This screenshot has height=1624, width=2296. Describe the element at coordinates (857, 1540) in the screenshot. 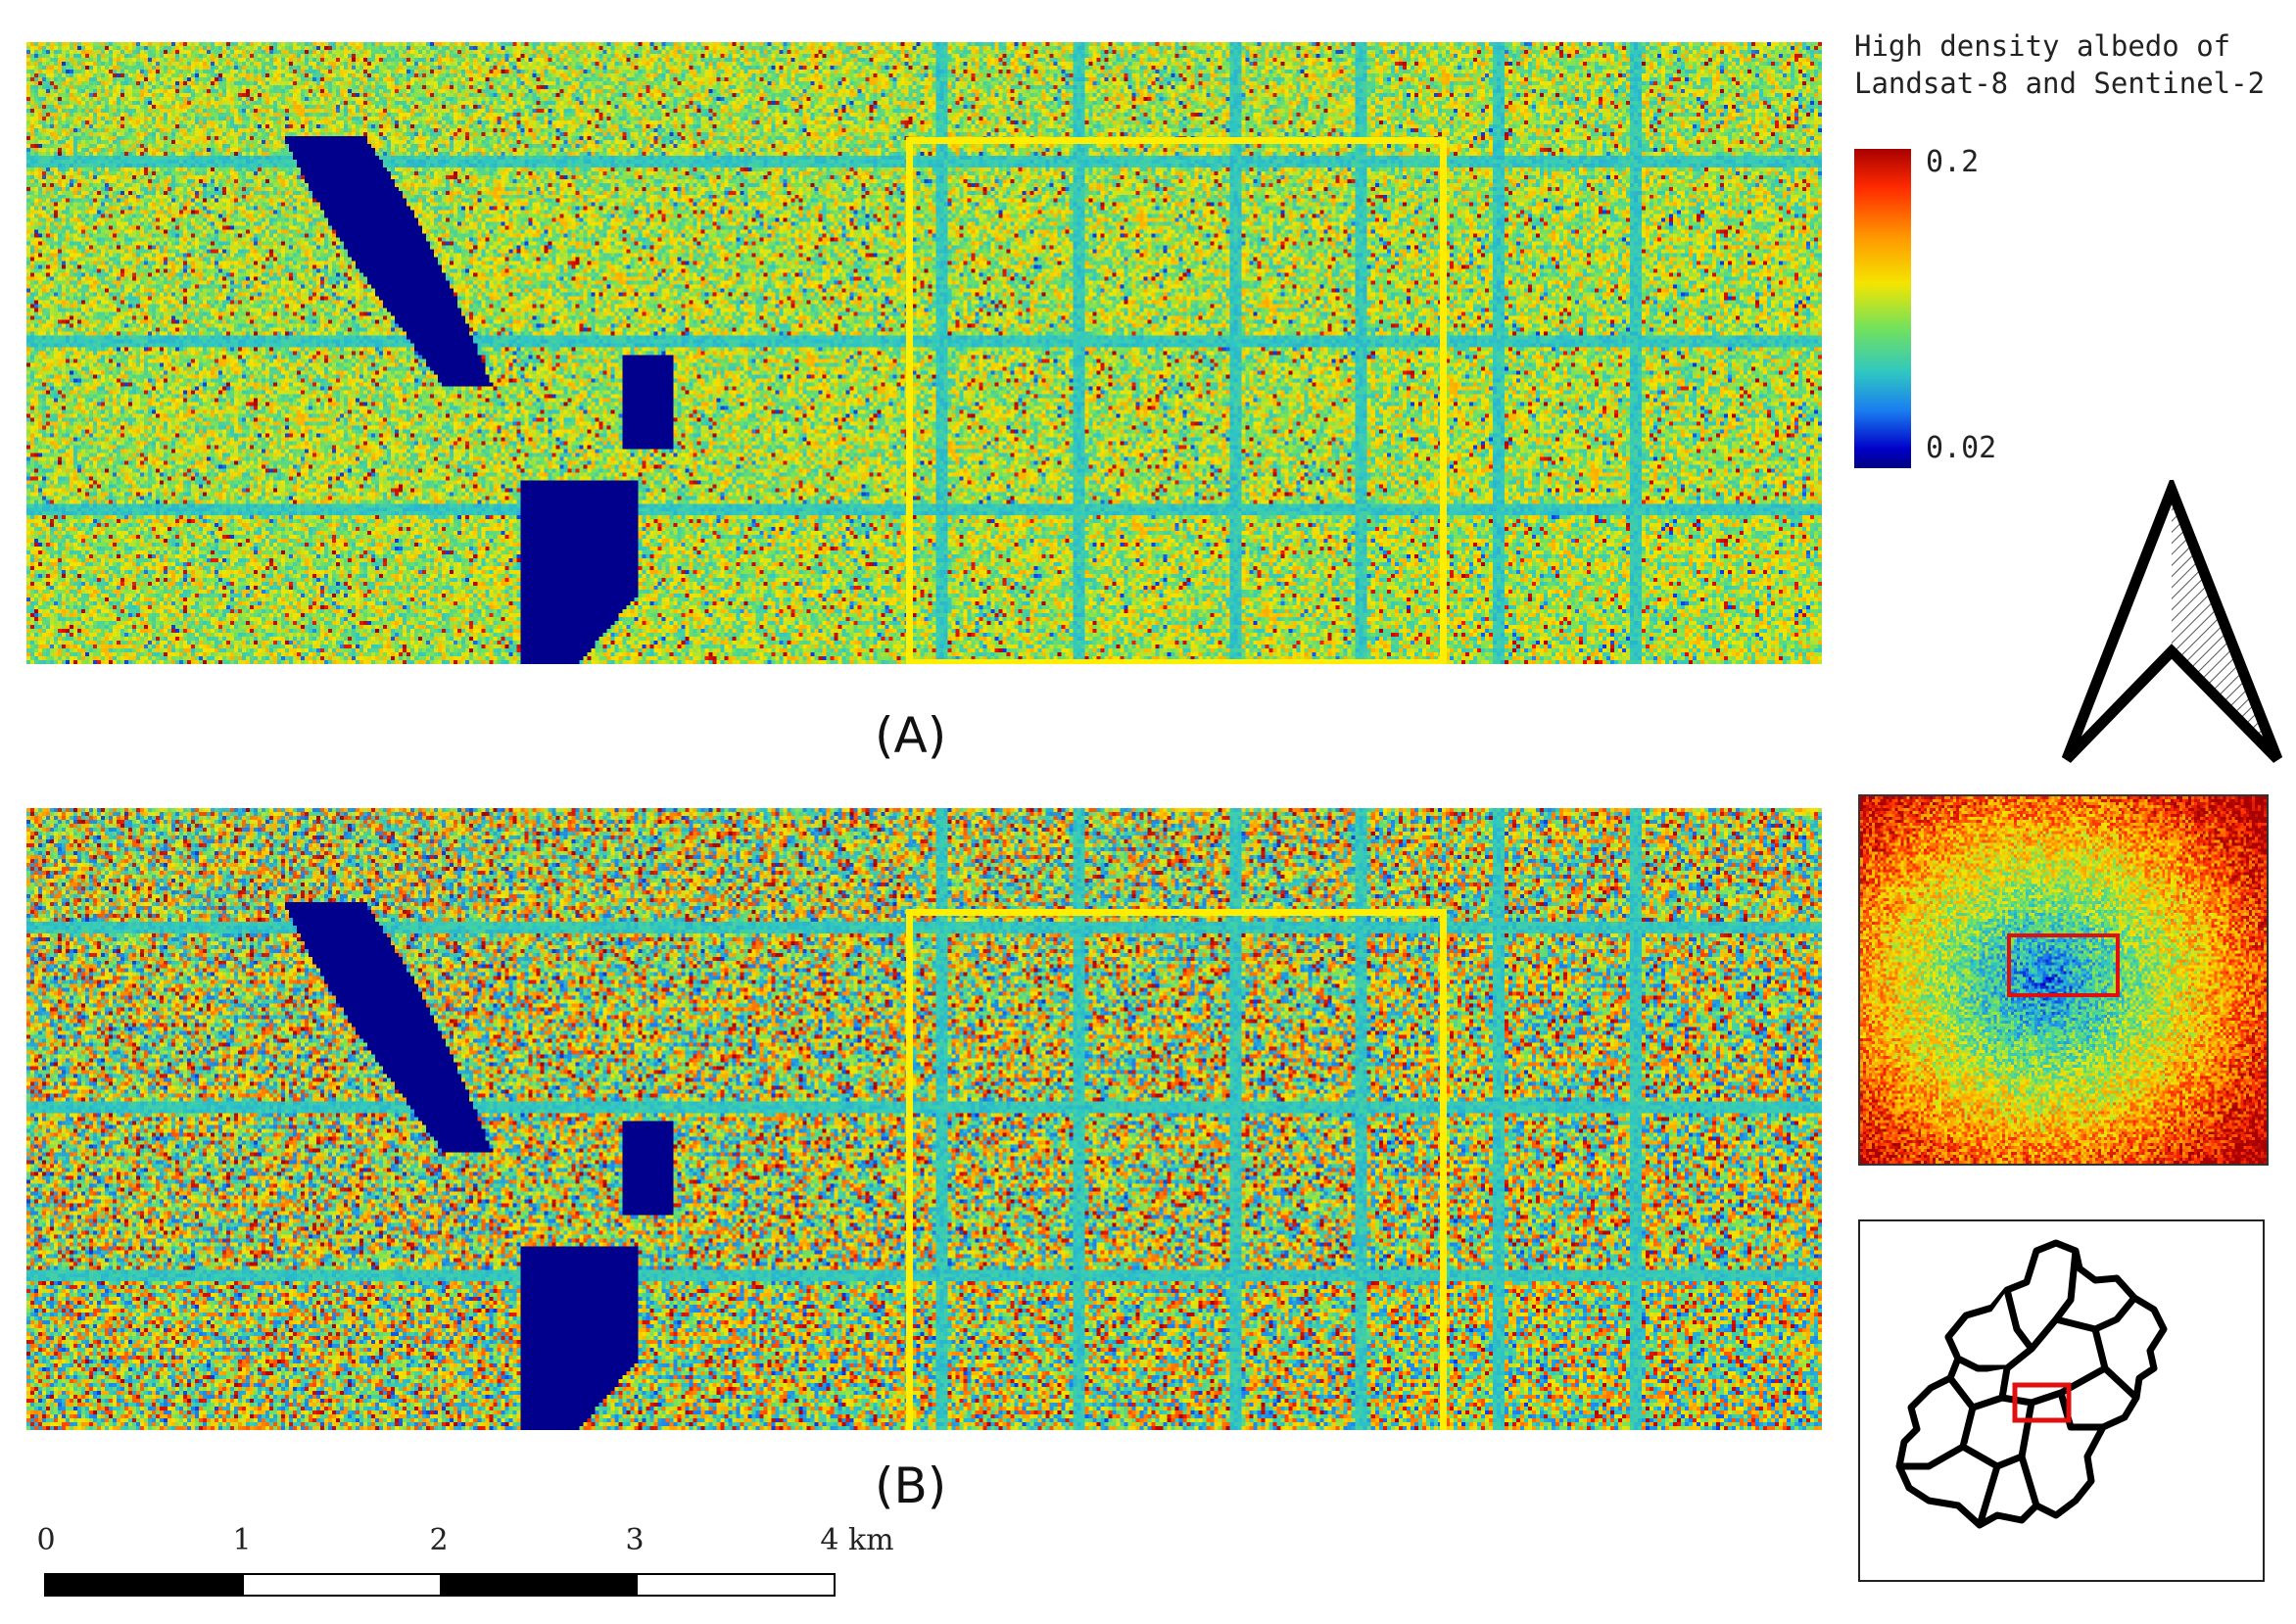

I see `scale-label-4: 4 km` at that location.